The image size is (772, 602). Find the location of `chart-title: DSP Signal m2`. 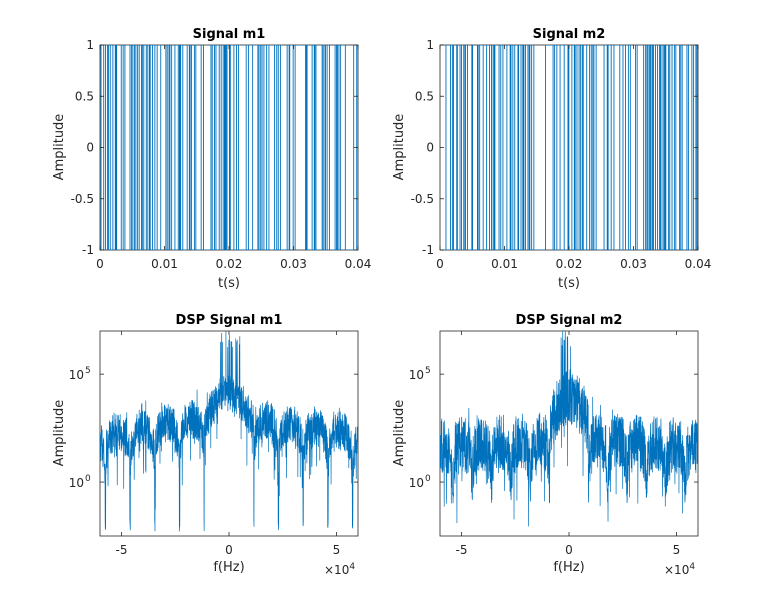

chart-title: DSP Signal m2 is located at coordinates (569, 320).